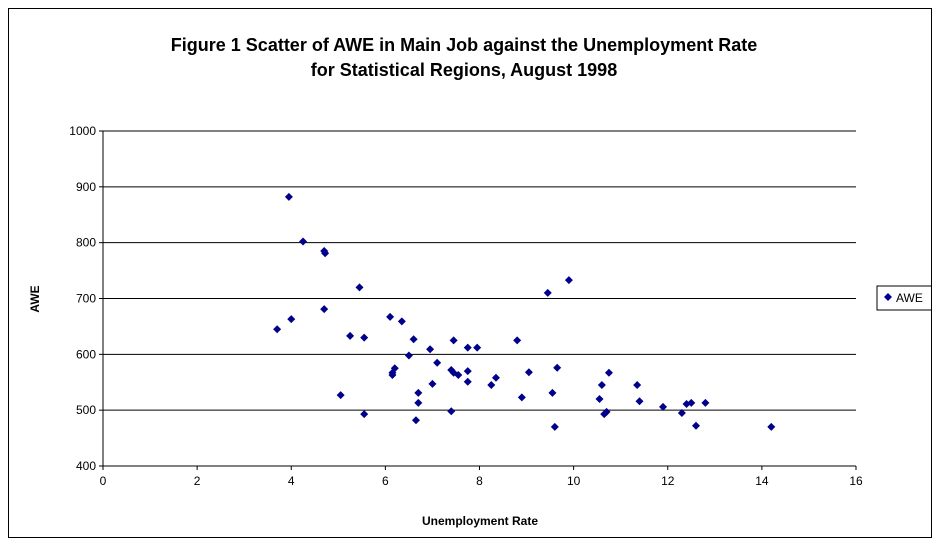  What do you see at coordinates (574, 481) in the screenshot?
I see `x-tick-label: 10` at bounding box center [574, 481].